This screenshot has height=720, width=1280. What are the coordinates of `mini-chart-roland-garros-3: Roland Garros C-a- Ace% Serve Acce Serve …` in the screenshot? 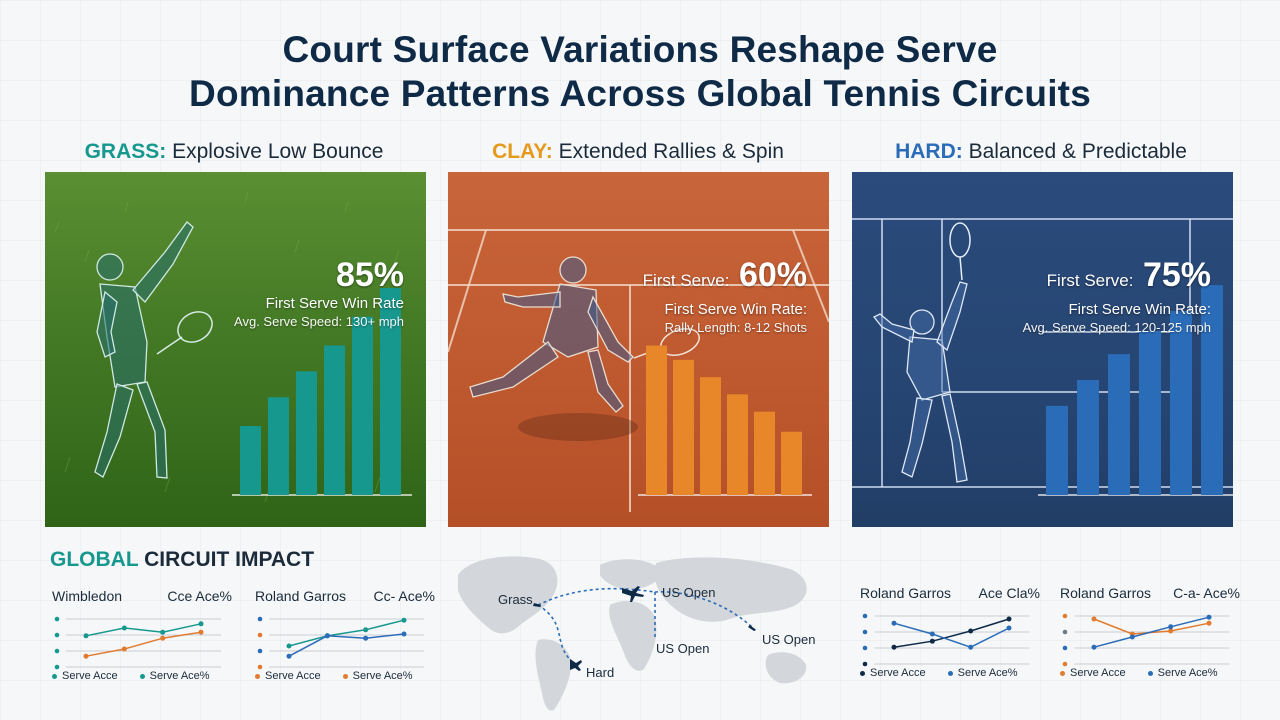 It's located at (1150, 640).